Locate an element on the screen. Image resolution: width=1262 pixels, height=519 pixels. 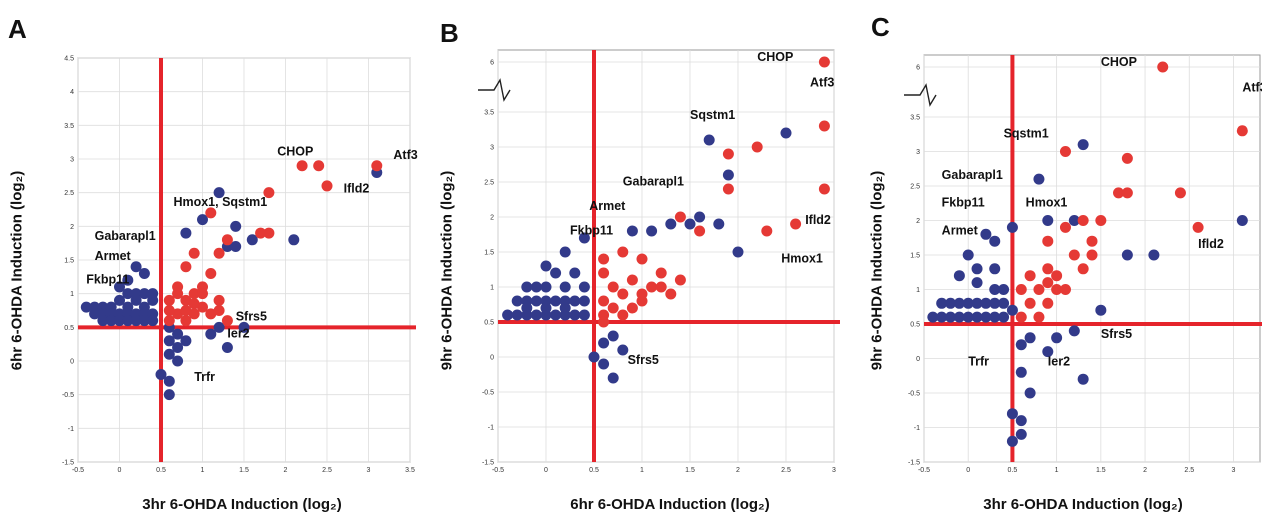
x-tick-label: -0.5 is located at coordinates (924, 470).